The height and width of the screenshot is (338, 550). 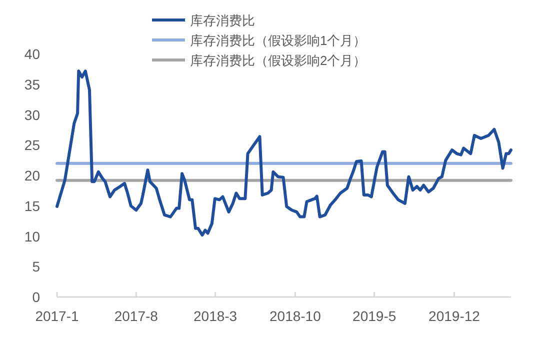 I want to click on y-tick-label: 30, so click(x=32, y=114).